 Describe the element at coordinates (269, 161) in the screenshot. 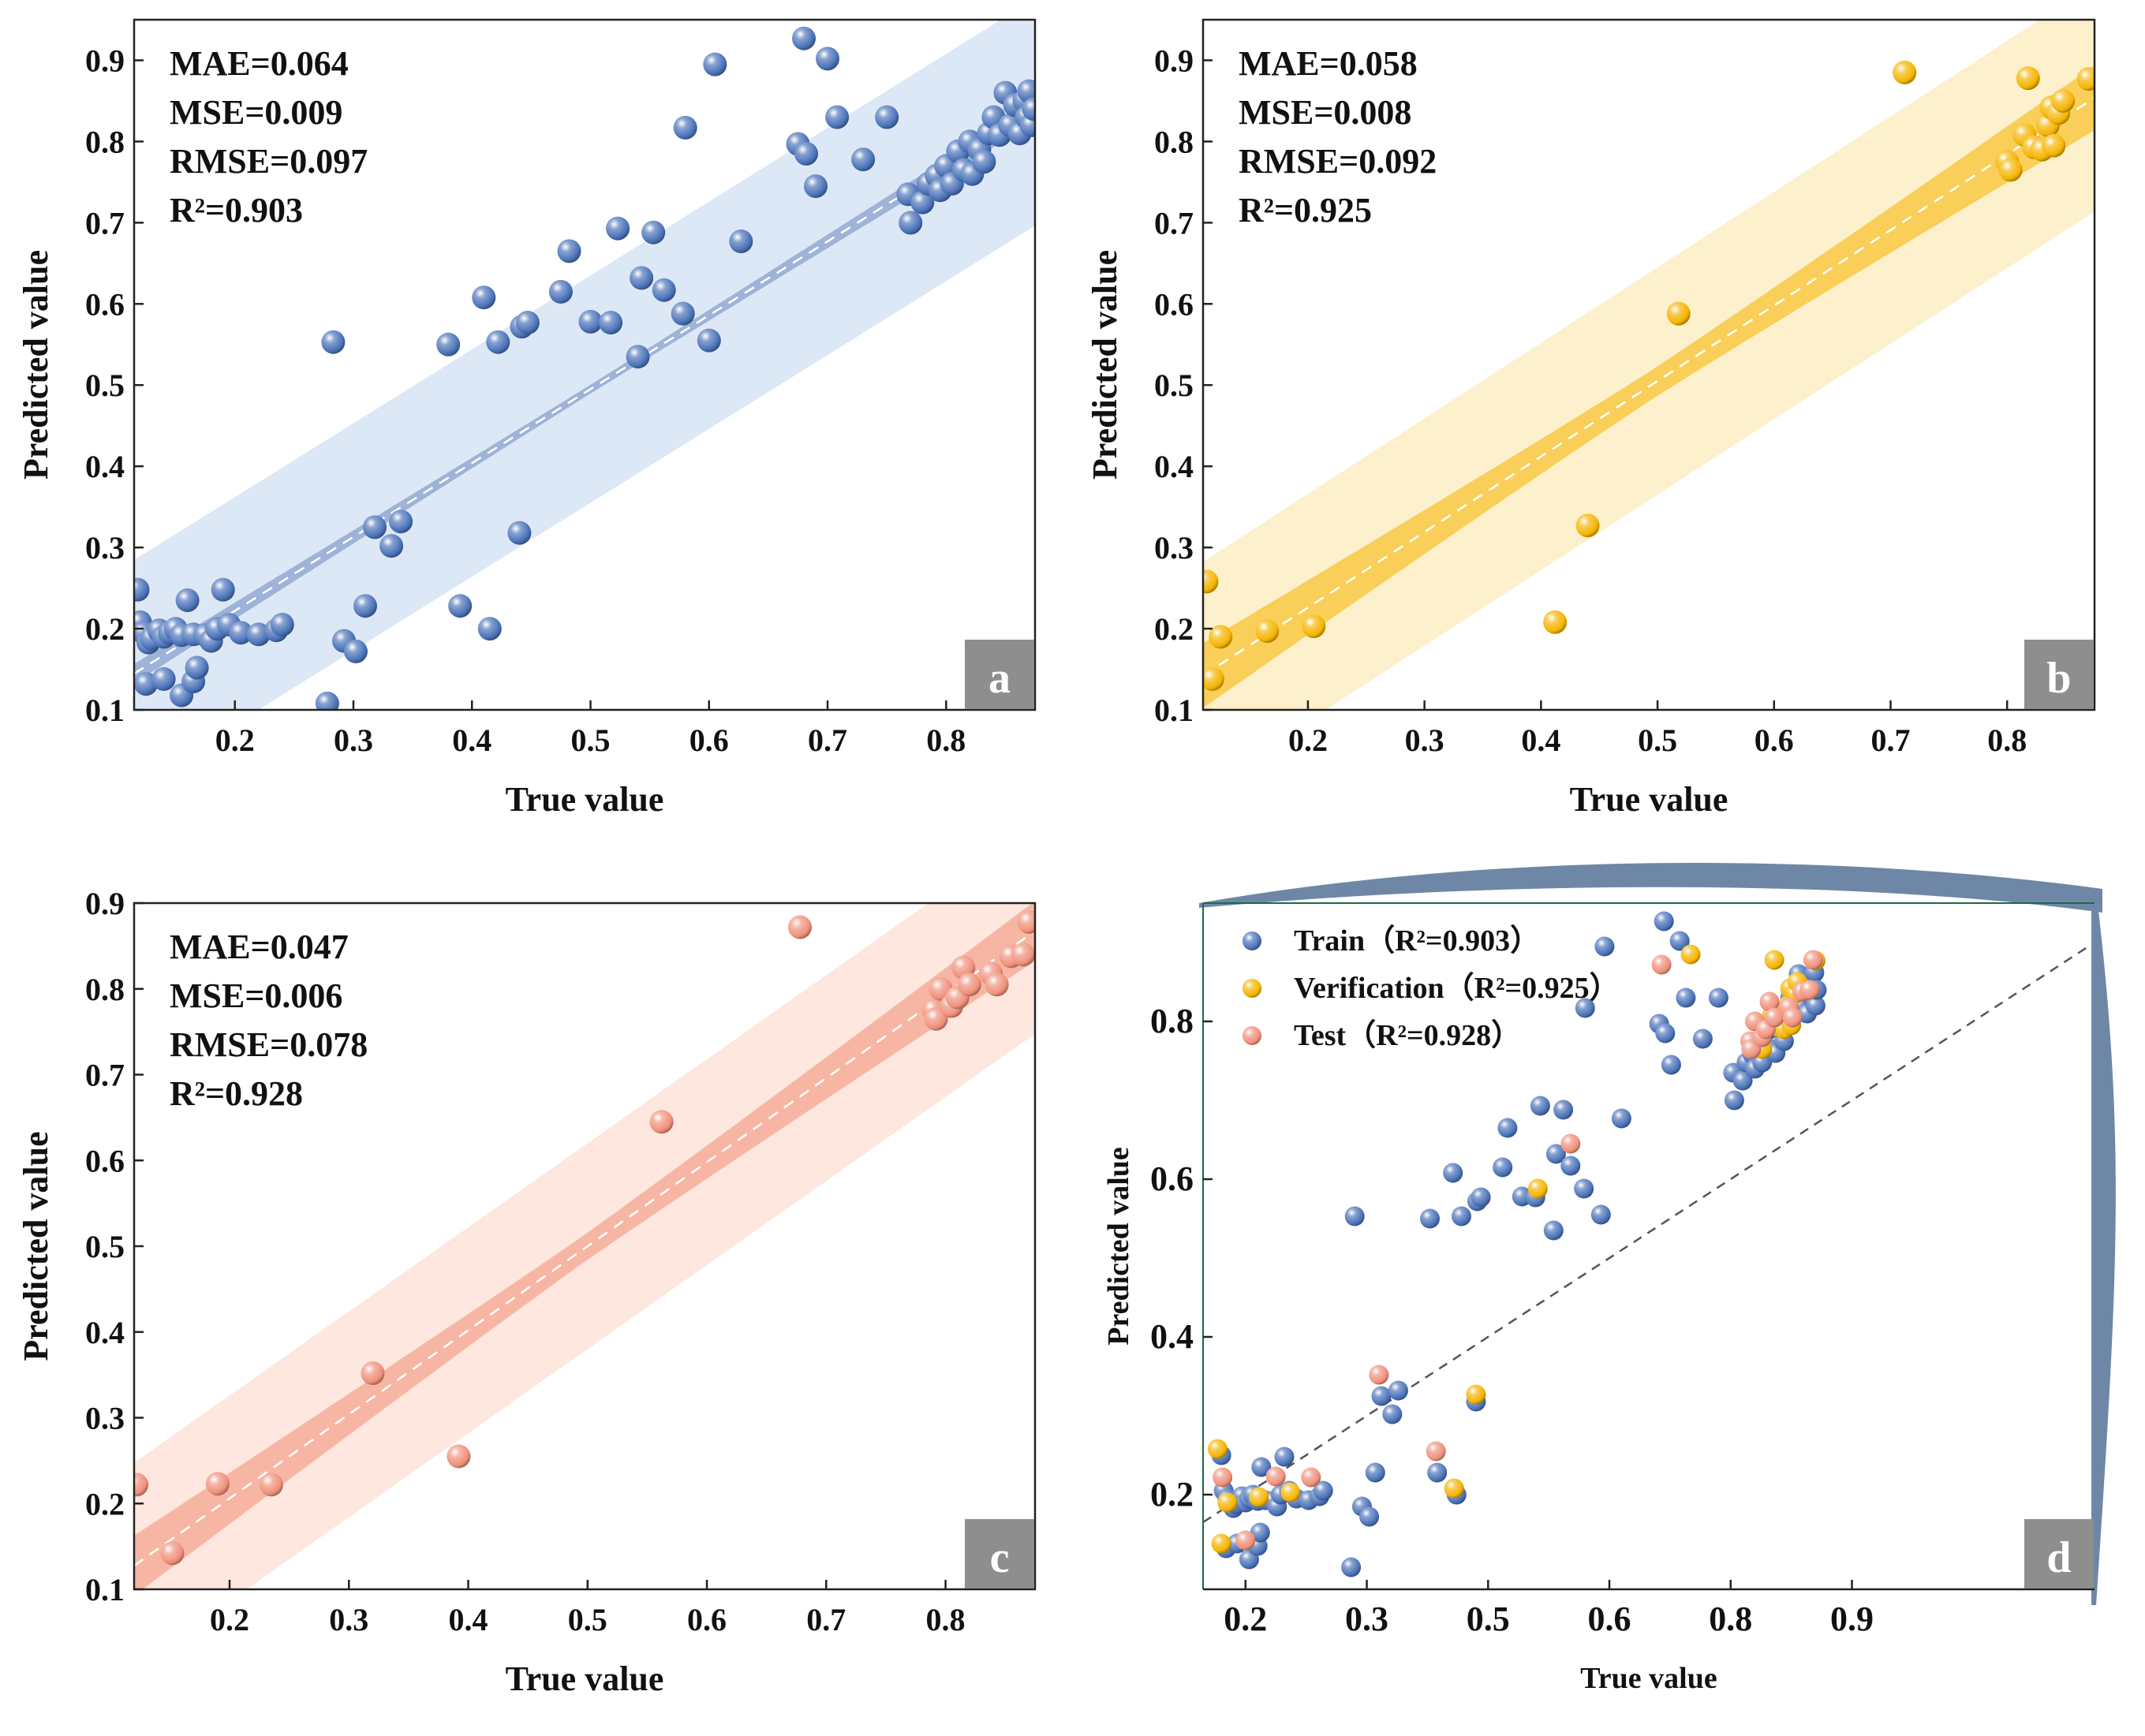

I see `metric-text: RMSE=0.097` at that location.